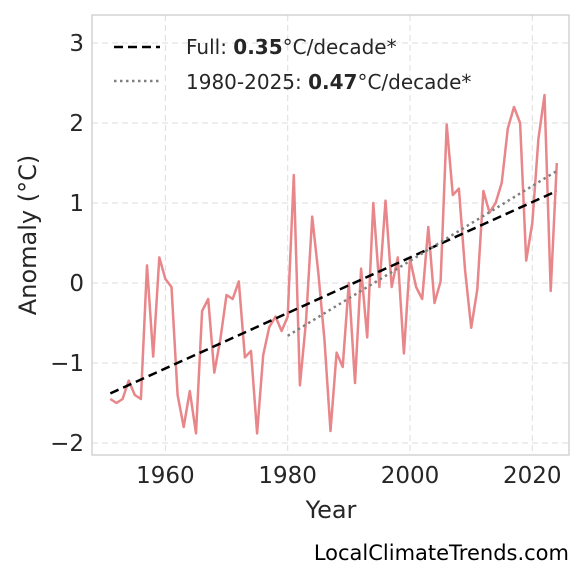 The height and width of the screenshot is (580, 585). Describe the element at coordinates (287, 476) in the screenshot. I see `x-tick-label: 1980` at that location.